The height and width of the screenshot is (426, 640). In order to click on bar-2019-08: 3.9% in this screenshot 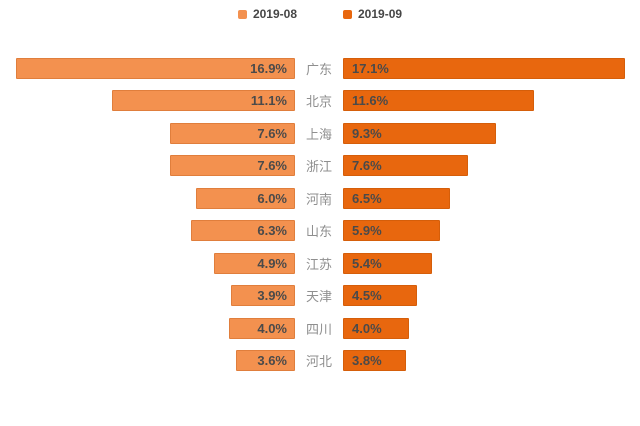, I will do `click(262, 296)`.